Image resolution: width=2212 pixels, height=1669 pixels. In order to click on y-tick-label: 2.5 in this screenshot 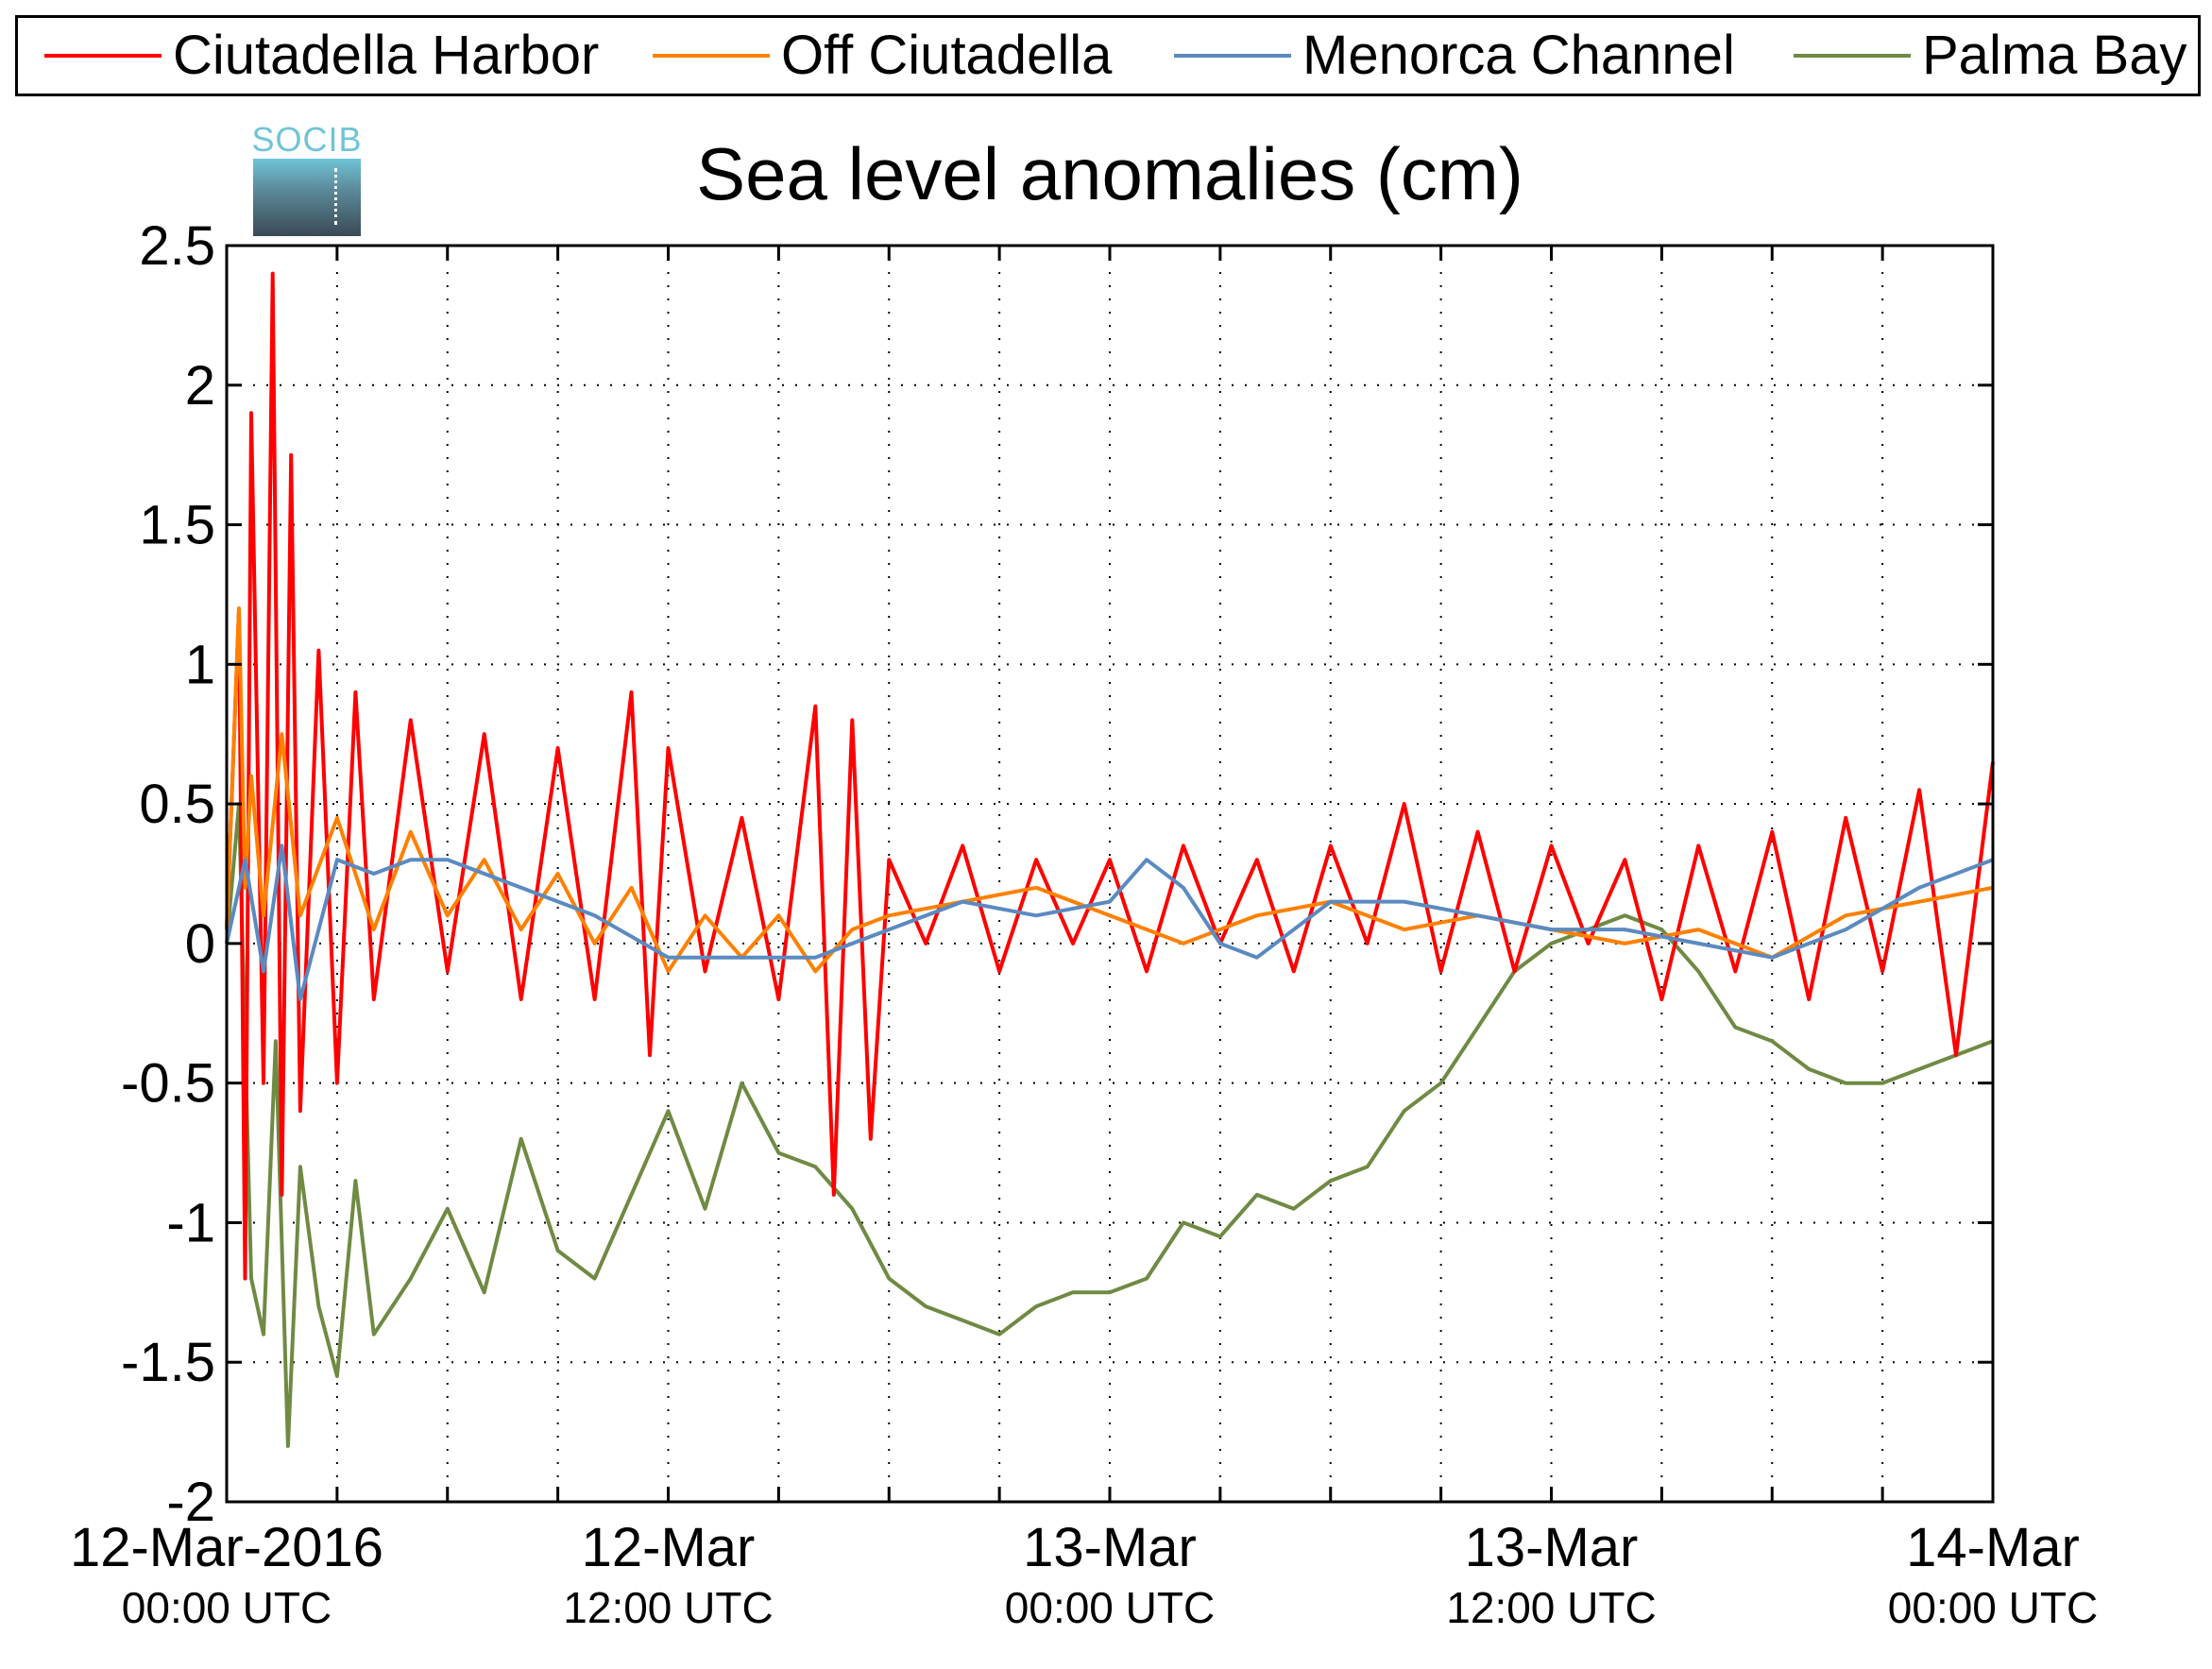, I will do `click(177, 246)`.